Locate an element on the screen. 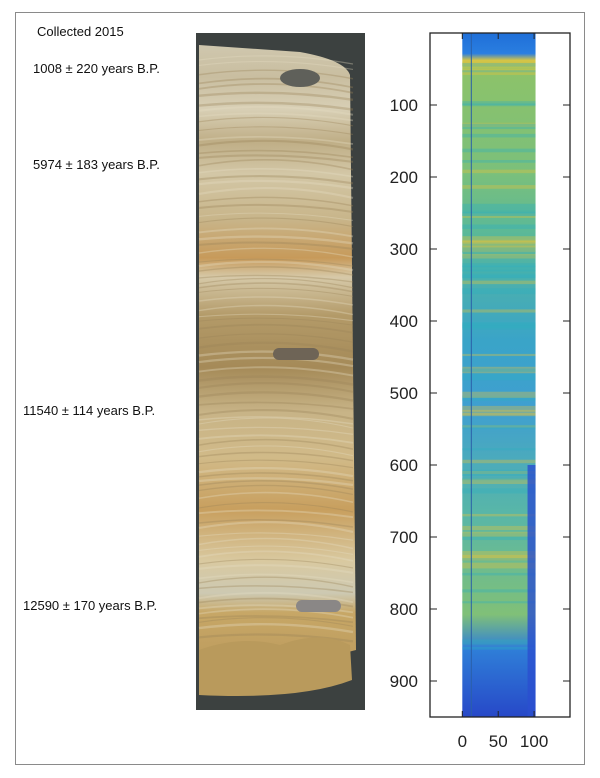 The width and height of the screenshot is (600, 778). x-tick-label: 0 is located at coordinates (462, 741).